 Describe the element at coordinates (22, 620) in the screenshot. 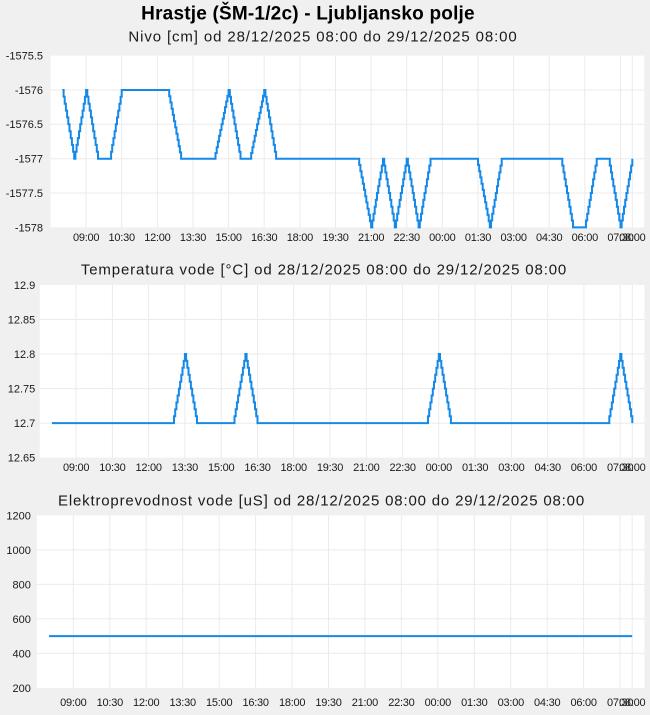

I see `svg-text: 600` at that location.